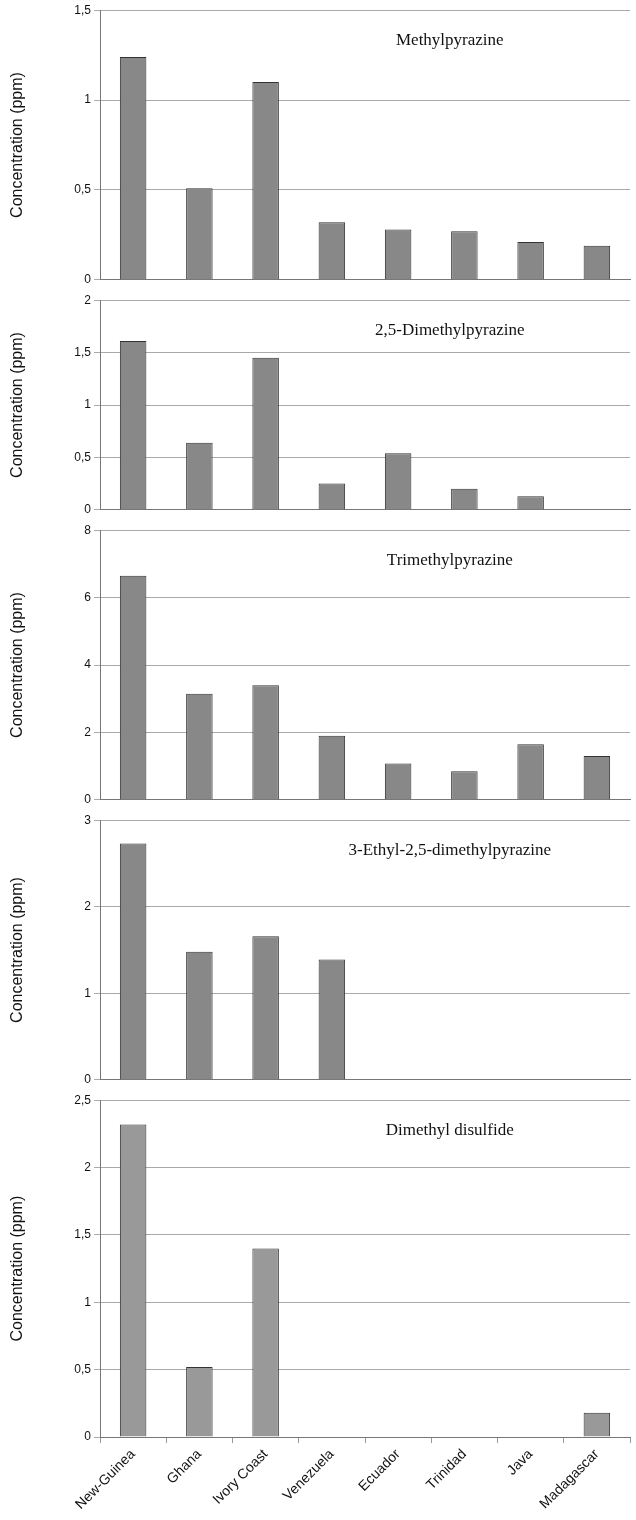  I want to click on y-tick-label: 8, so click(88, 529).